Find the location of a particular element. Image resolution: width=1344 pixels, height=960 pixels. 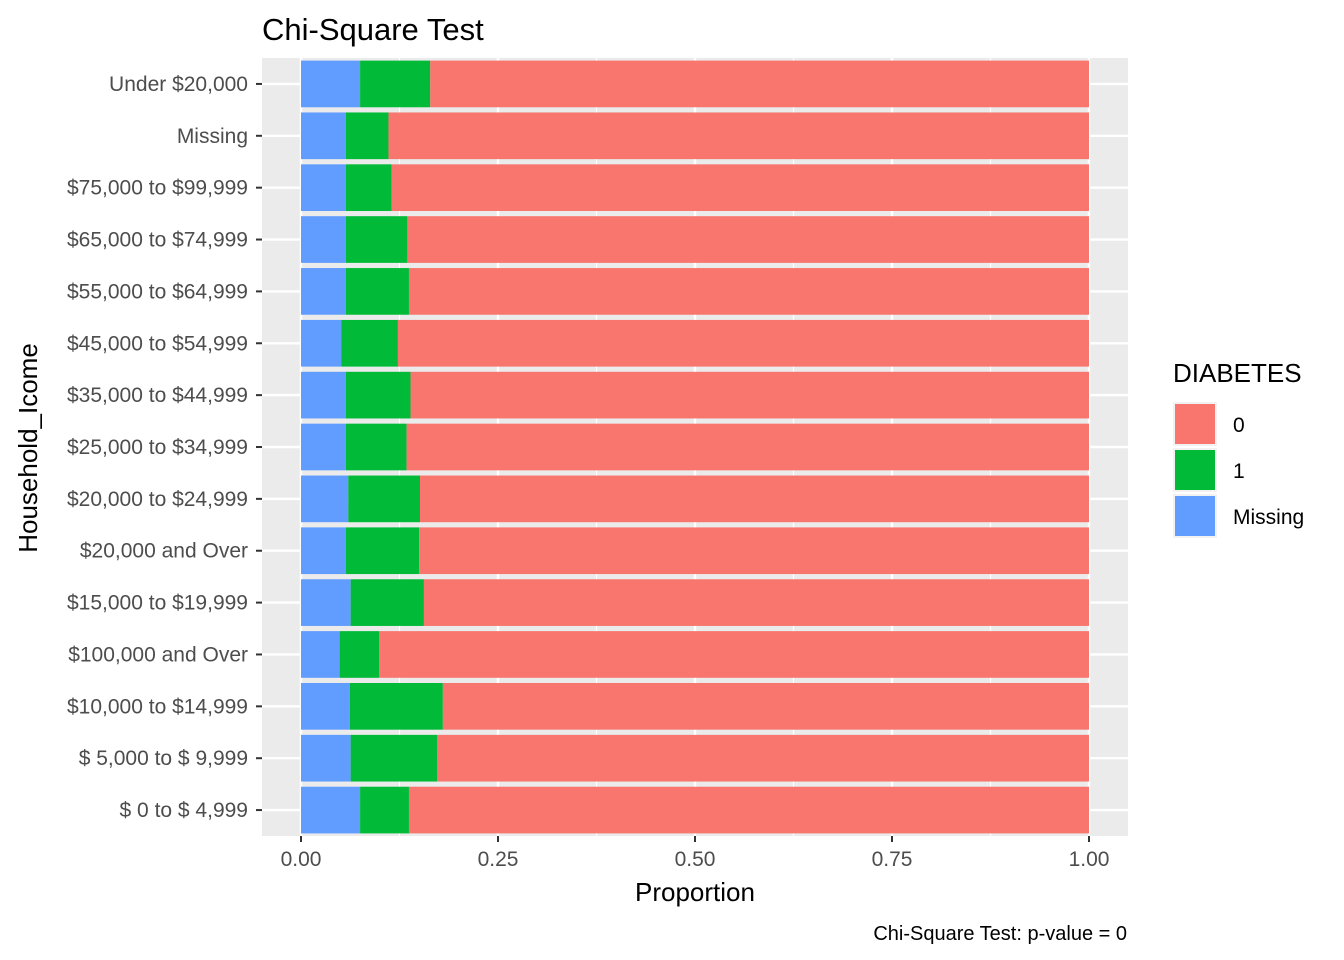

x-tick-label: 1.00 is located at coordinates (1089, 859).